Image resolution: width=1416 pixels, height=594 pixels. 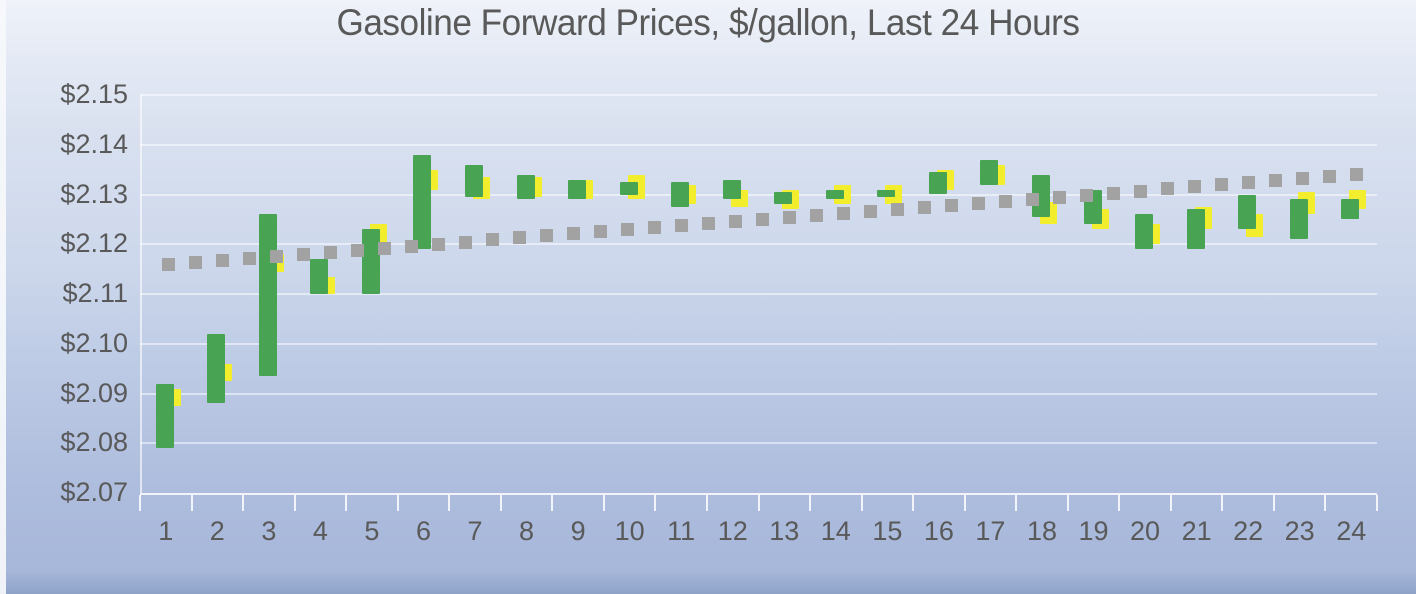 I want to click on x-axis-tick-label: 14, so click(x=835, y=531).